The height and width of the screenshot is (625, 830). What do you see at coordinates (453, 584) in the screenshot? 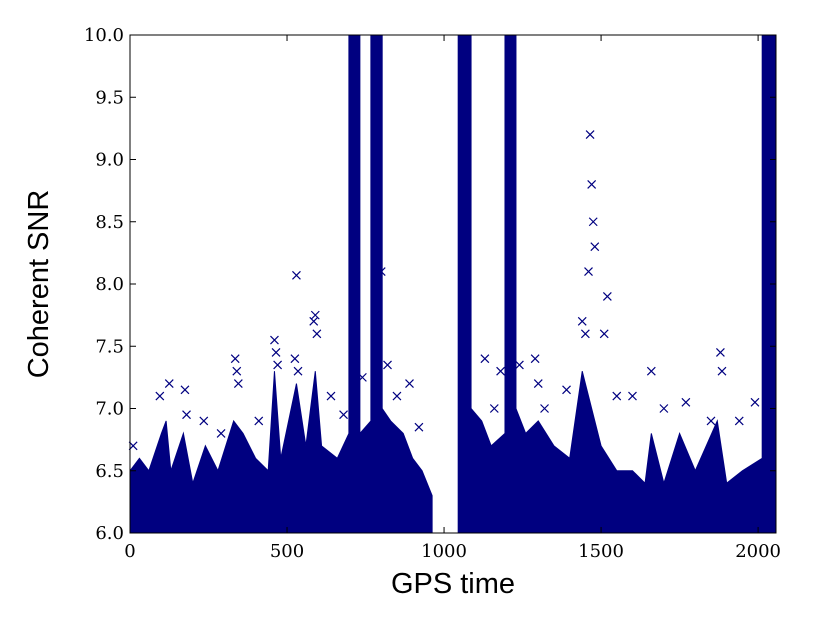
I see `x-axis-label: GPS time` at bounding box center [453, 584].